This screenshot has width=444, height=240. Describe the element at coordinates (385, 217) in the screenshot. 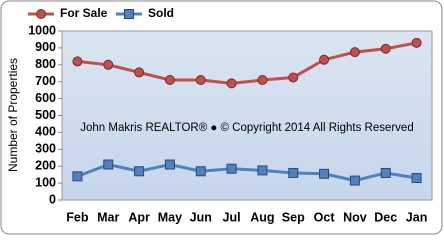

I see `x-tick-label: Dec` at that location.